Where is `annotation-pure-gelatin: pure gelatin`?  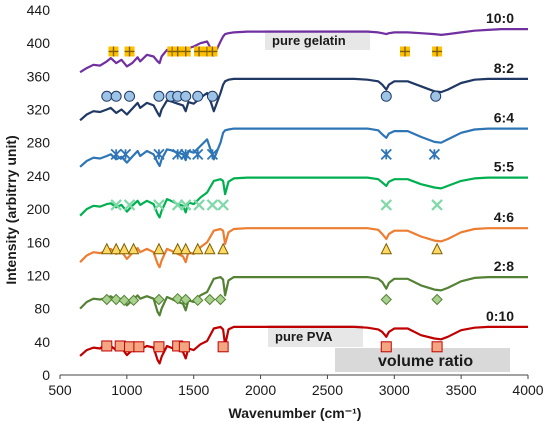 annotation-pure-gelatin: pure gelatin is located at coordinates (309, 40).